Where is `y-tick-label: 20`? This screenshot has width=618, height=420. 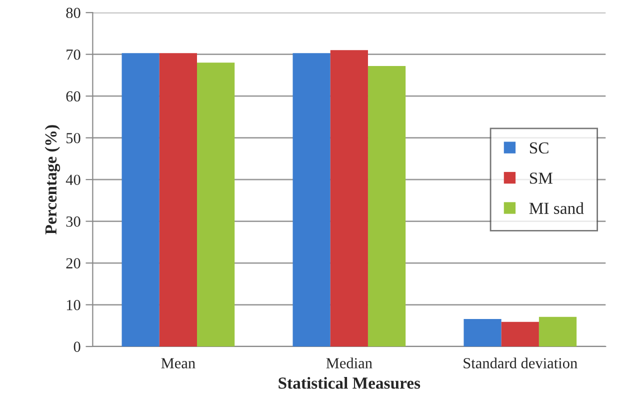 y-tick-label: 20 is located at coordinates (73, 263).